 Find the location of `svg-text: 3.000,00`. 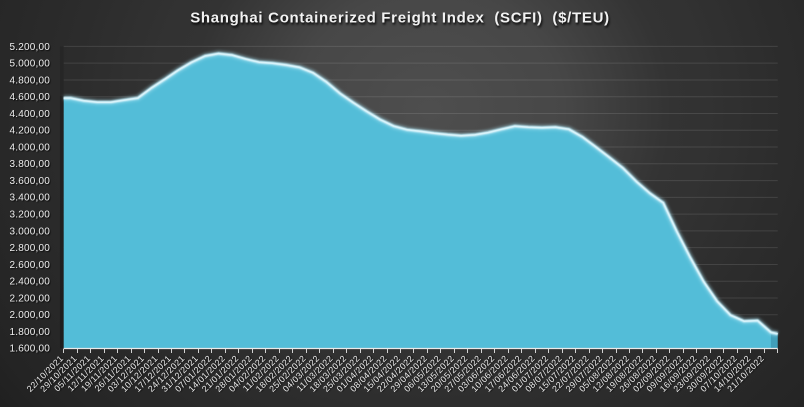

svg-text: 3.000,00 is located at coordinates (29, 231).